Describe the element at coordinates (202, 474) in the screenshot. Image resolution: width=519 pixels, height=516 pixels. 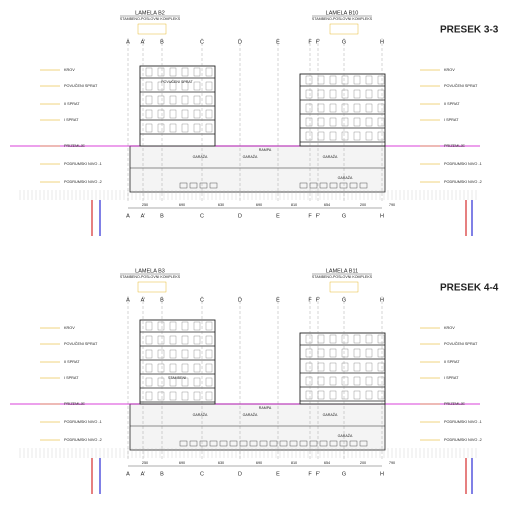
I see `axis-label-bottom: C` at that location.